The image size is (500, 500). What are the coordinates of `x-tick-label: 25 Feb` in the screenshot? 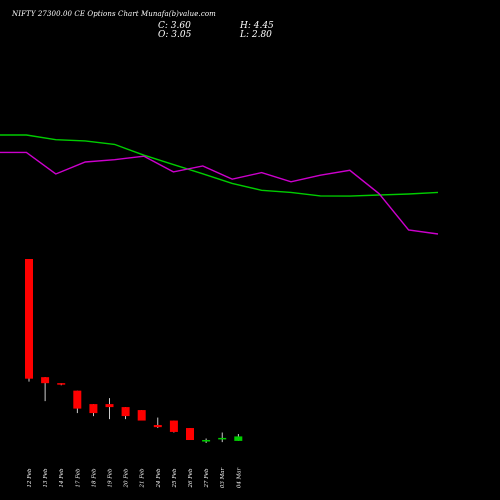 It's located at (175, 478).